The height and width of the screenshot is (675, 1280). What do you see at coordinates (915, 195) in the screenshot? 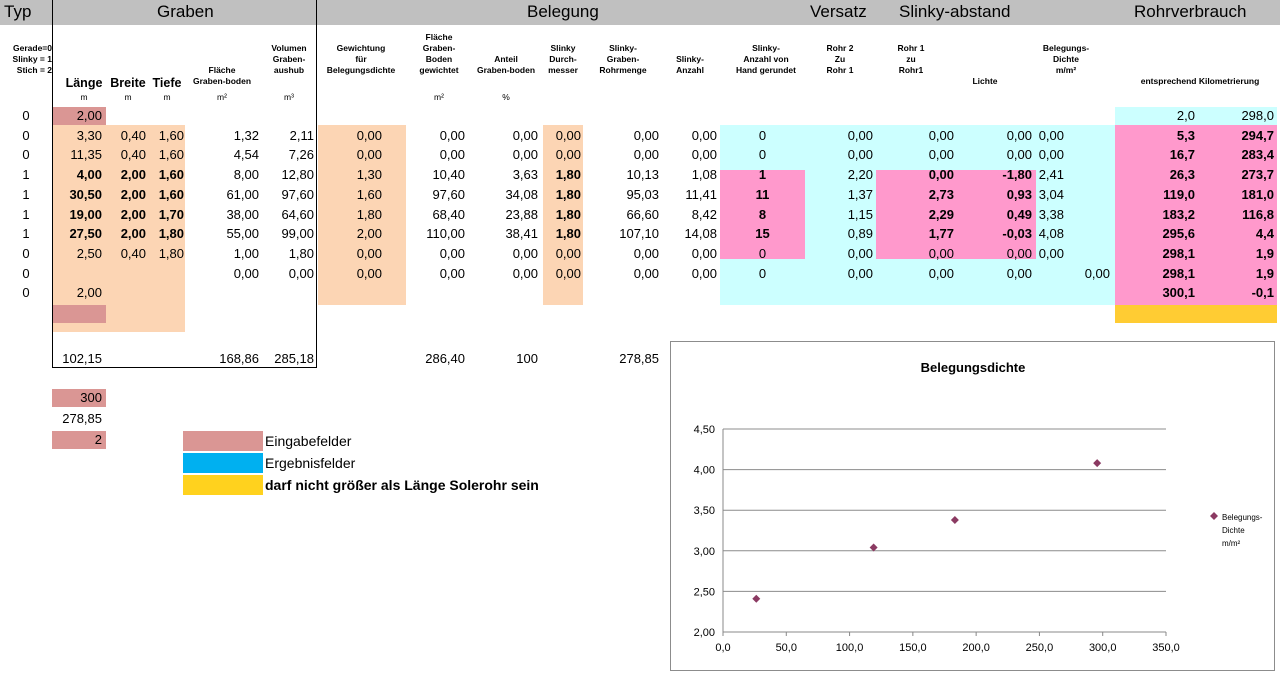
I see `cell-rohr1: 2,73` at bounding box center [915, 195].